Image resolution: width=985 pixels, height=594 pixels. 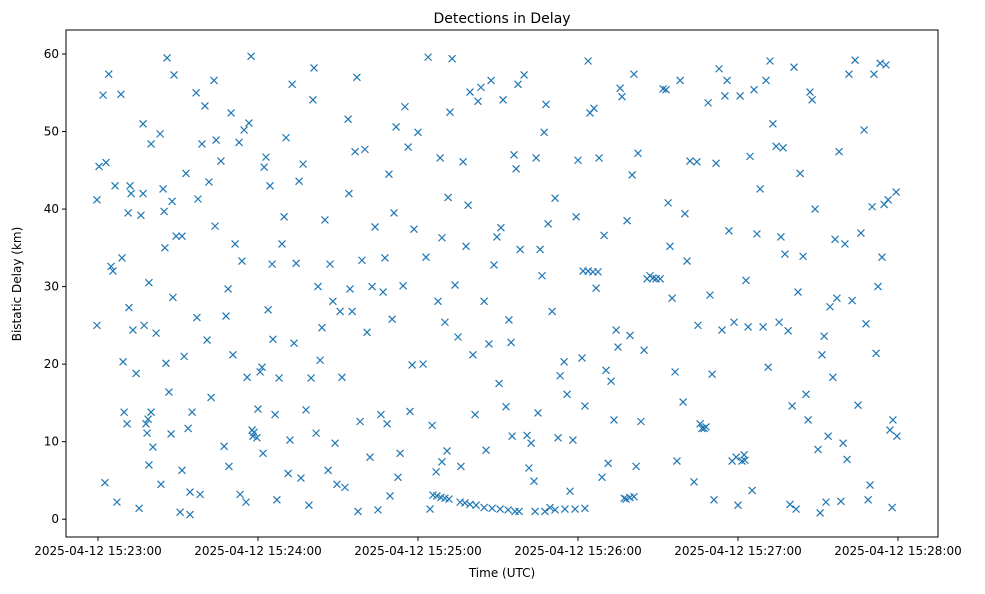 I want to click on y-tick-label: 50, so click(x=51, y=132).